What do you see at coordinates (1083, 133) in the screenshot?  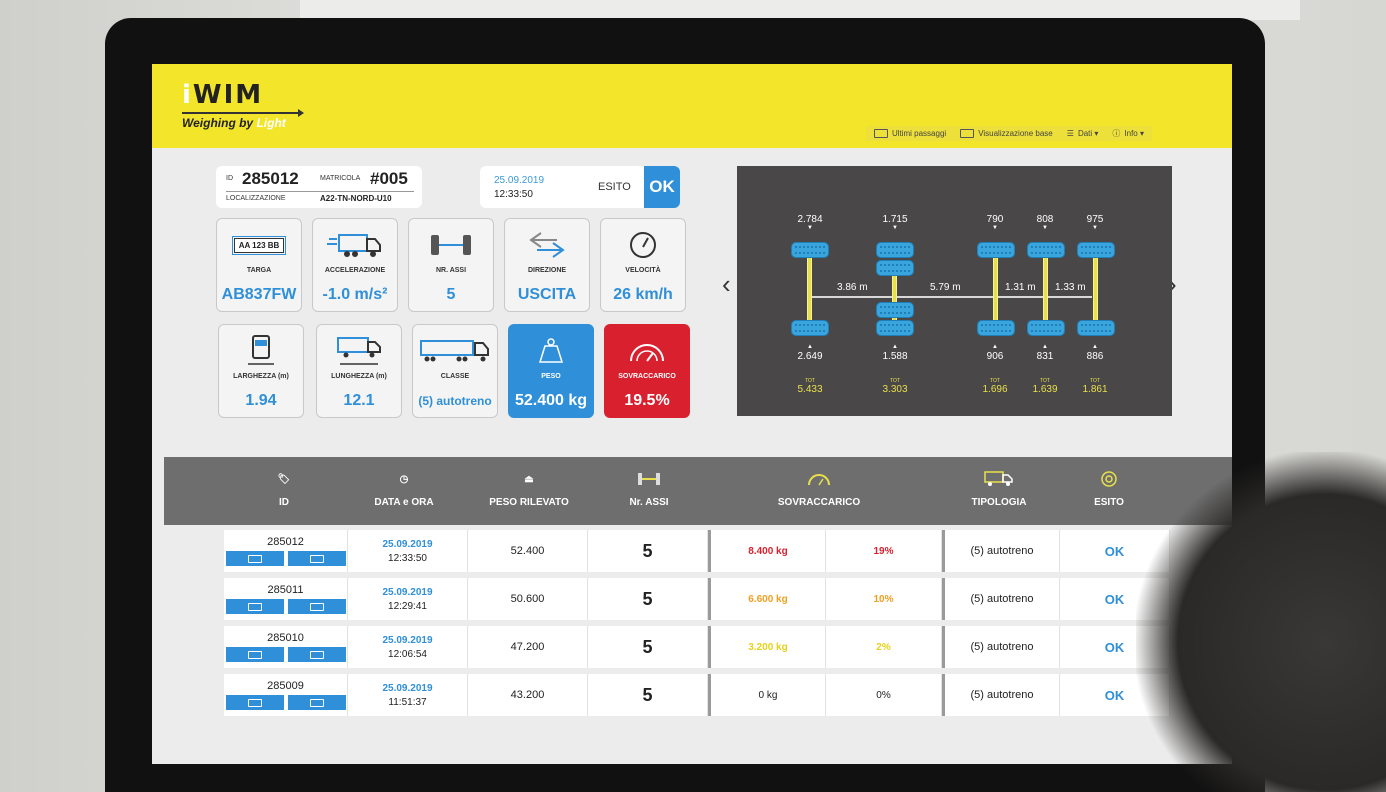 I see `nav-dati-dropdown: ☰ Dati ▾` at bounding box center [1083, 133].